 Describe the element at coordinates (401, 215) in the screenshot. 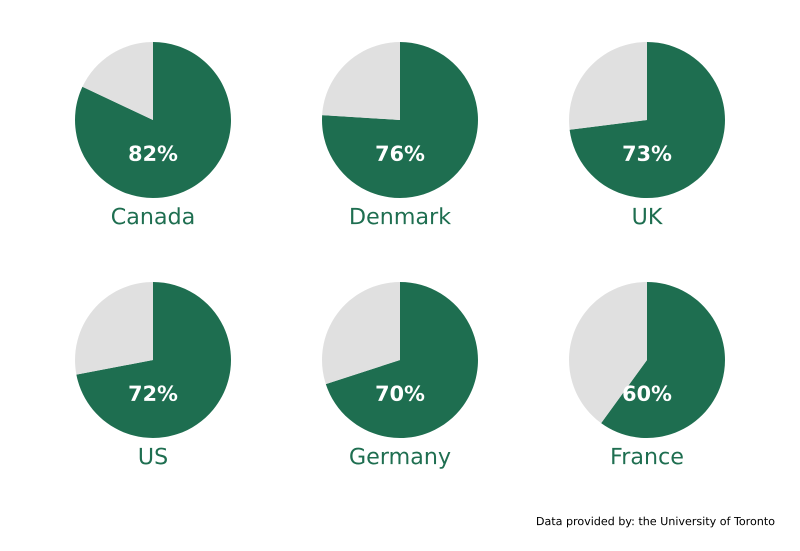

I see `text: Denmark` at that location.